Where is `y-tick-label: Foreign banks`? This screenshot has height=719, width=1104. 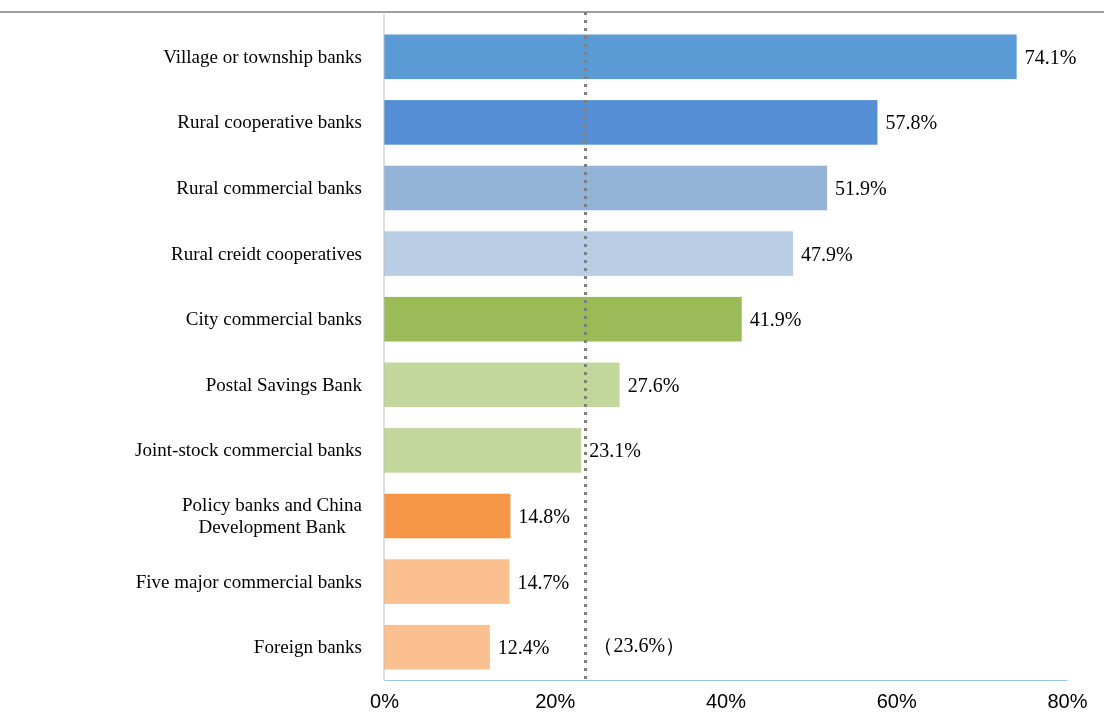
y-tick-label: Foreign banks is located at coordinates (307, 647).